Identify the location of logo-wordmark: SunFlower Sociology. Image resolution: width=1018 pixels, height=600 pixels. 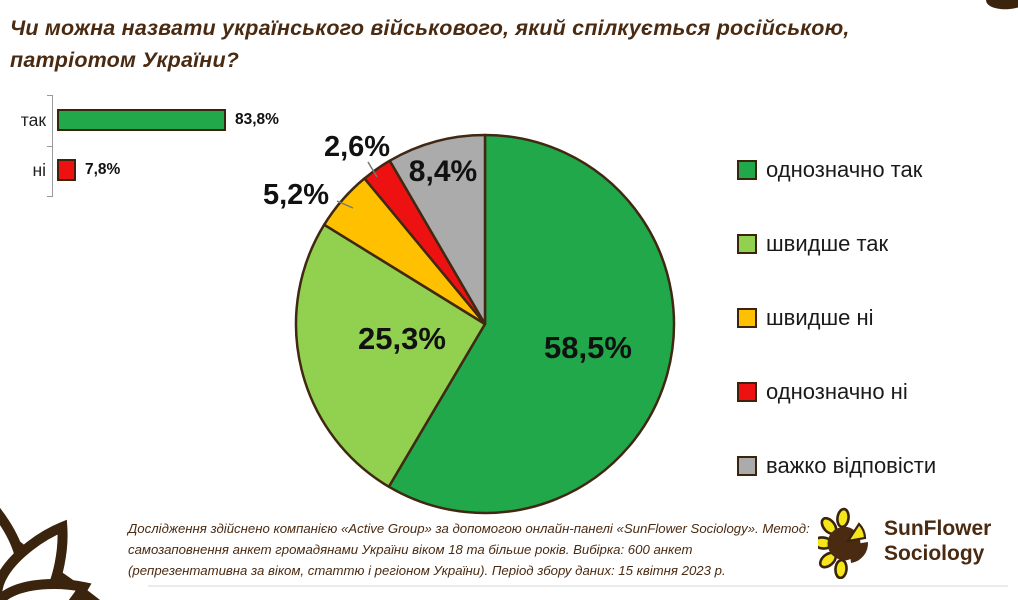
(937, 542).